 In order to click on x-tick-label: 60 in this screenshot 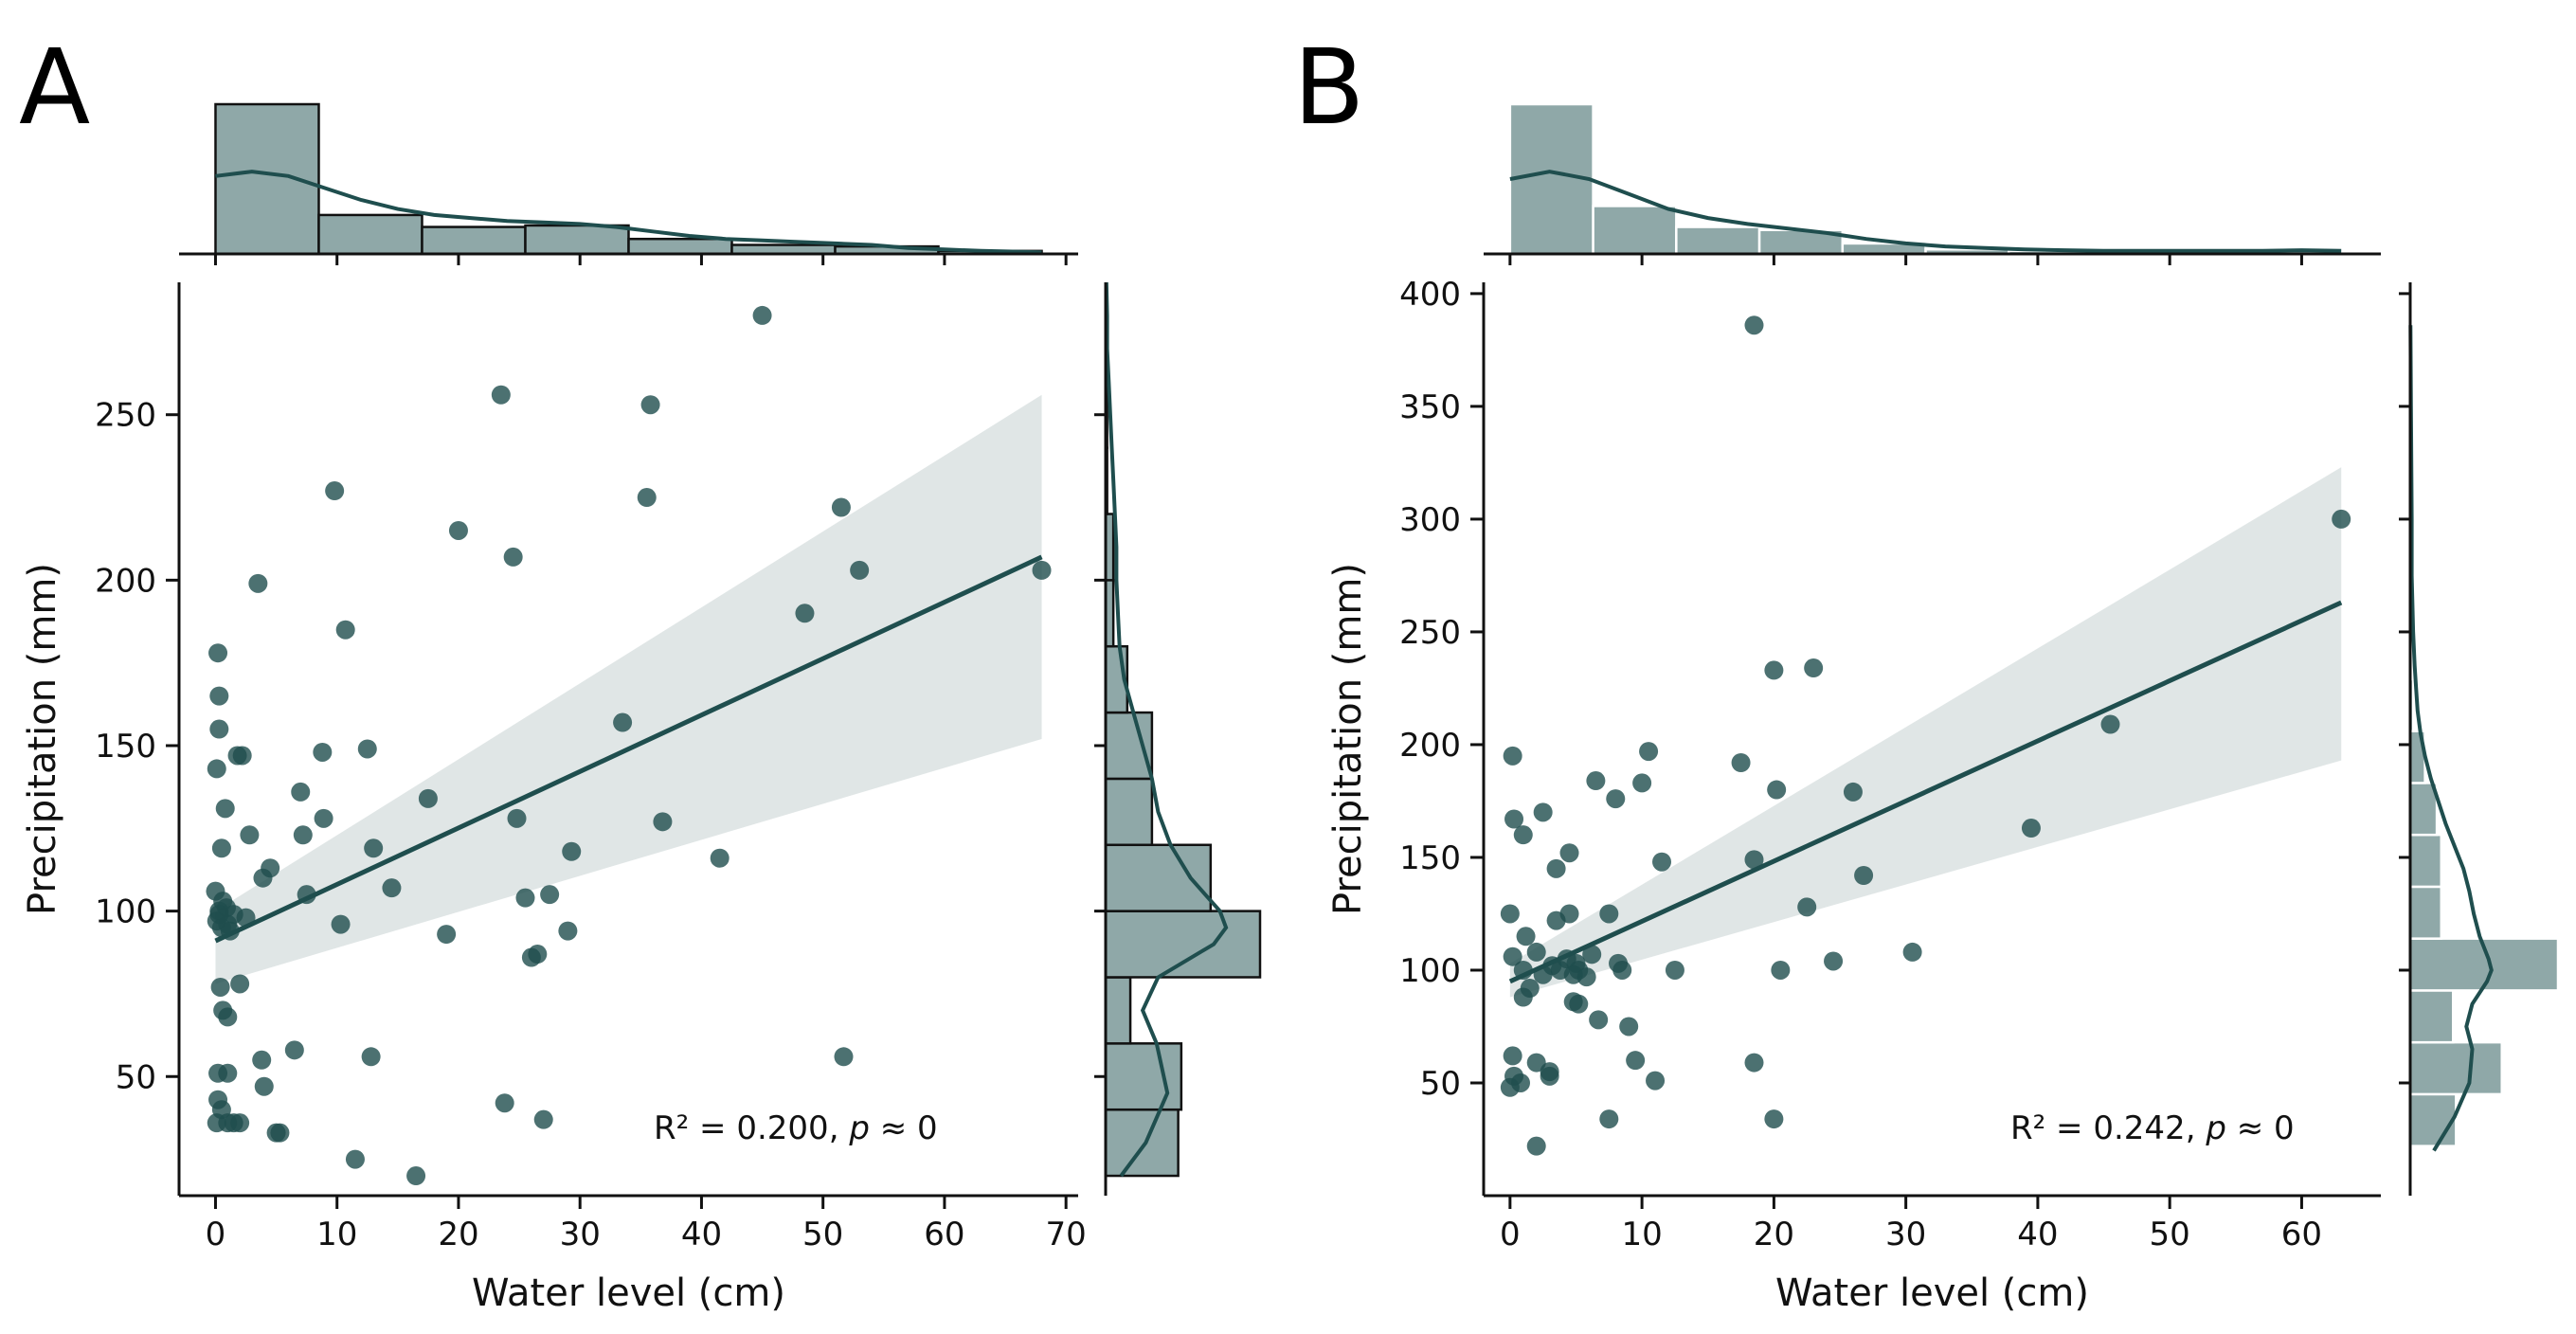, I will do `click(944, 1234)`.